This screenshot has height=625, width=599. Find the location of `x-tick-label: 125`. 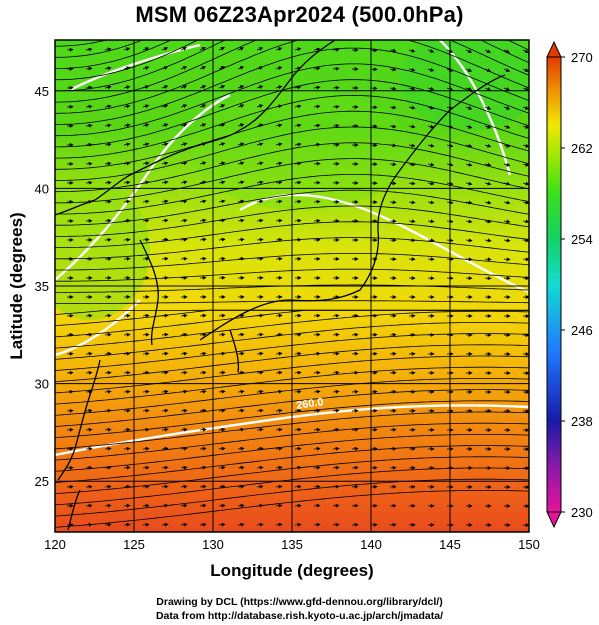

x-tick-label: 125 is located at coordinates (134, 544).